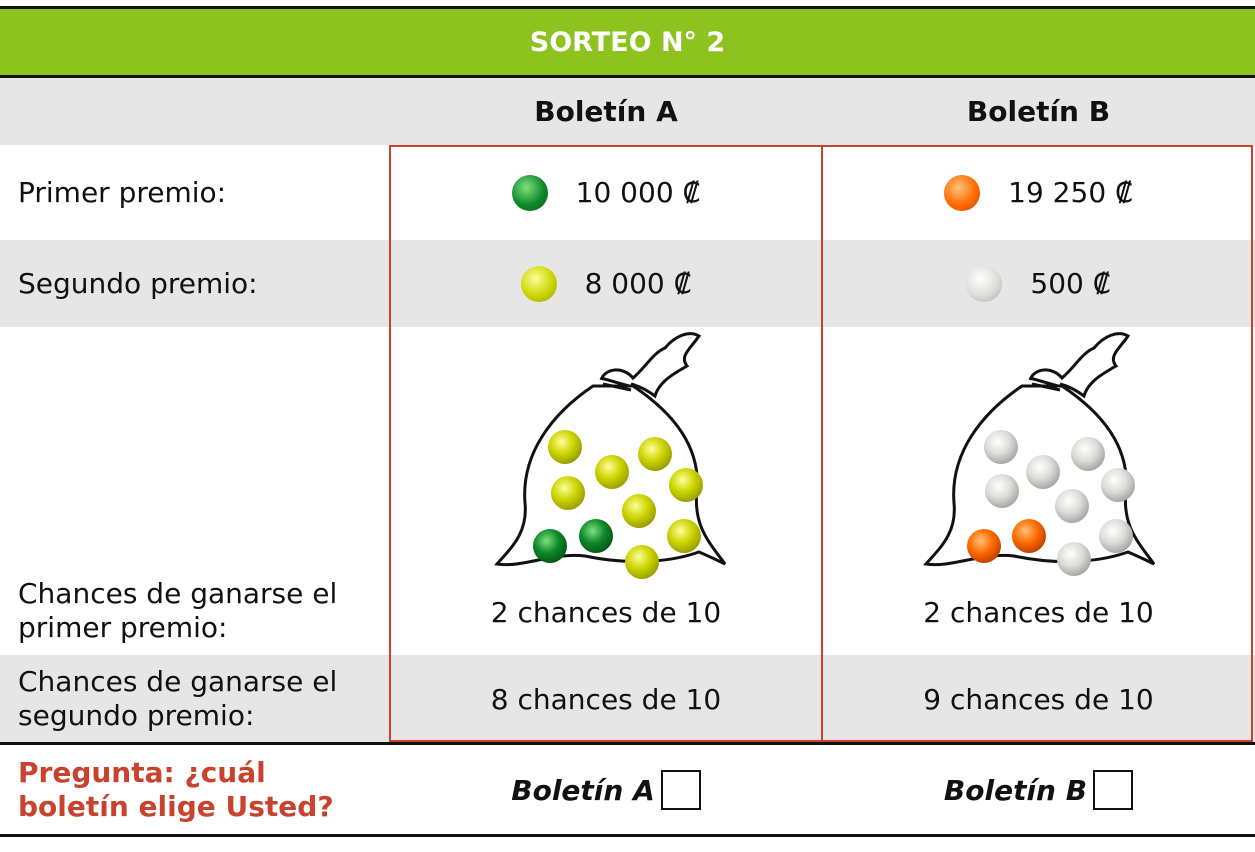 This screenshot has height=852, width=1255. What do you see at coordinates (176, 789) in the screenshot?
I see `question: Pregunta: ¿cuál boletín elige Usted?` at bounding box center [176, 789].